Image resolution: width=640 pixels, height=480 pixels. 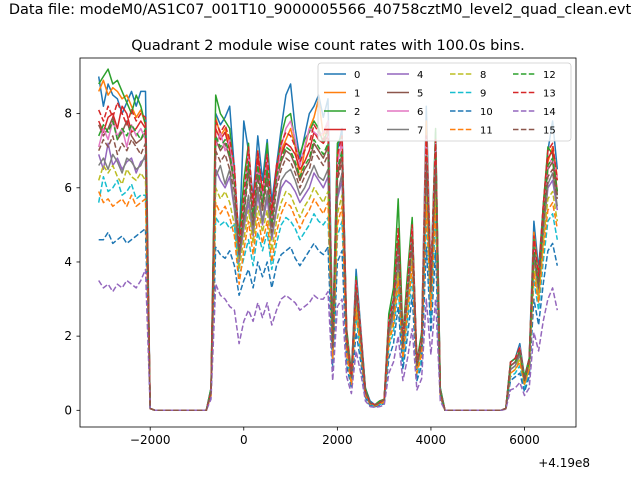 I want to click on legend-label-9: 9, so click(x=483, y=94).